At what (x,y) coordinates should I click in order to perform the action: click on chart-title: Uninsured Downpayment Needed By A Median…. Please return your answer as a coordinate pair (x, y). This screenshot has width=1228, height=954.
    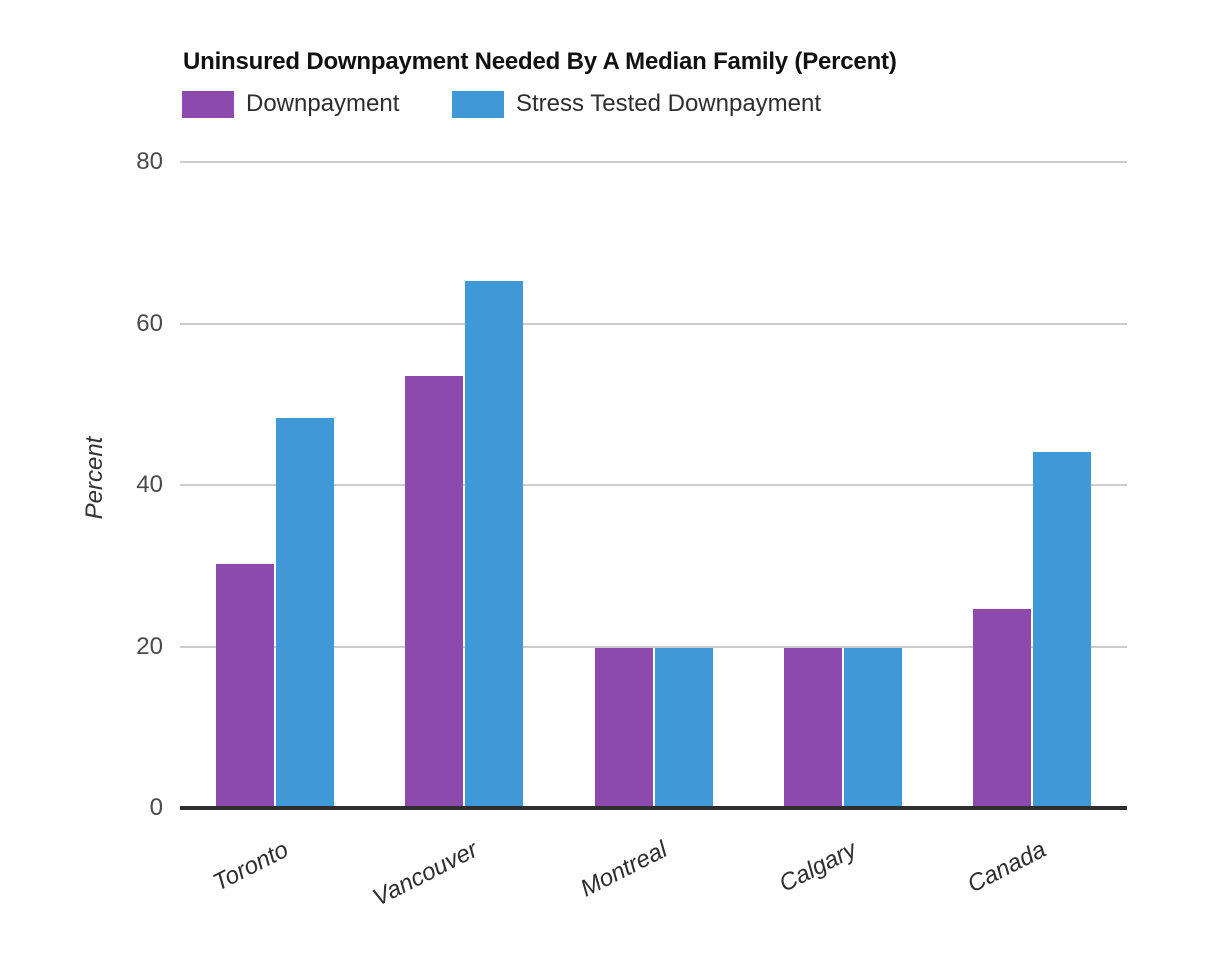
    Looking at the image, I should click on (540, 61).